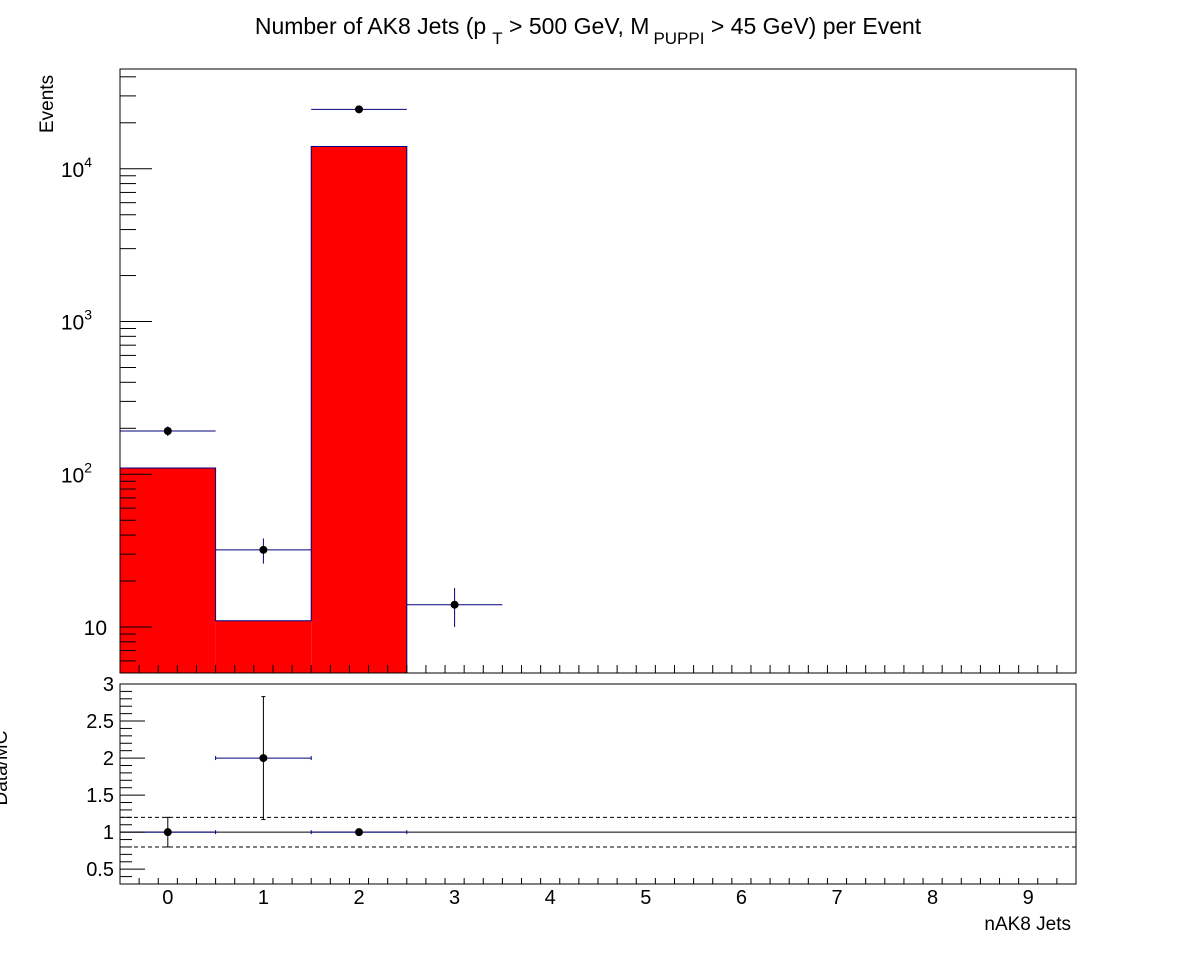 The width and height of the screenshot is (1196, 972). I want to click on y-tick-label: 10³, so click(76, 321).